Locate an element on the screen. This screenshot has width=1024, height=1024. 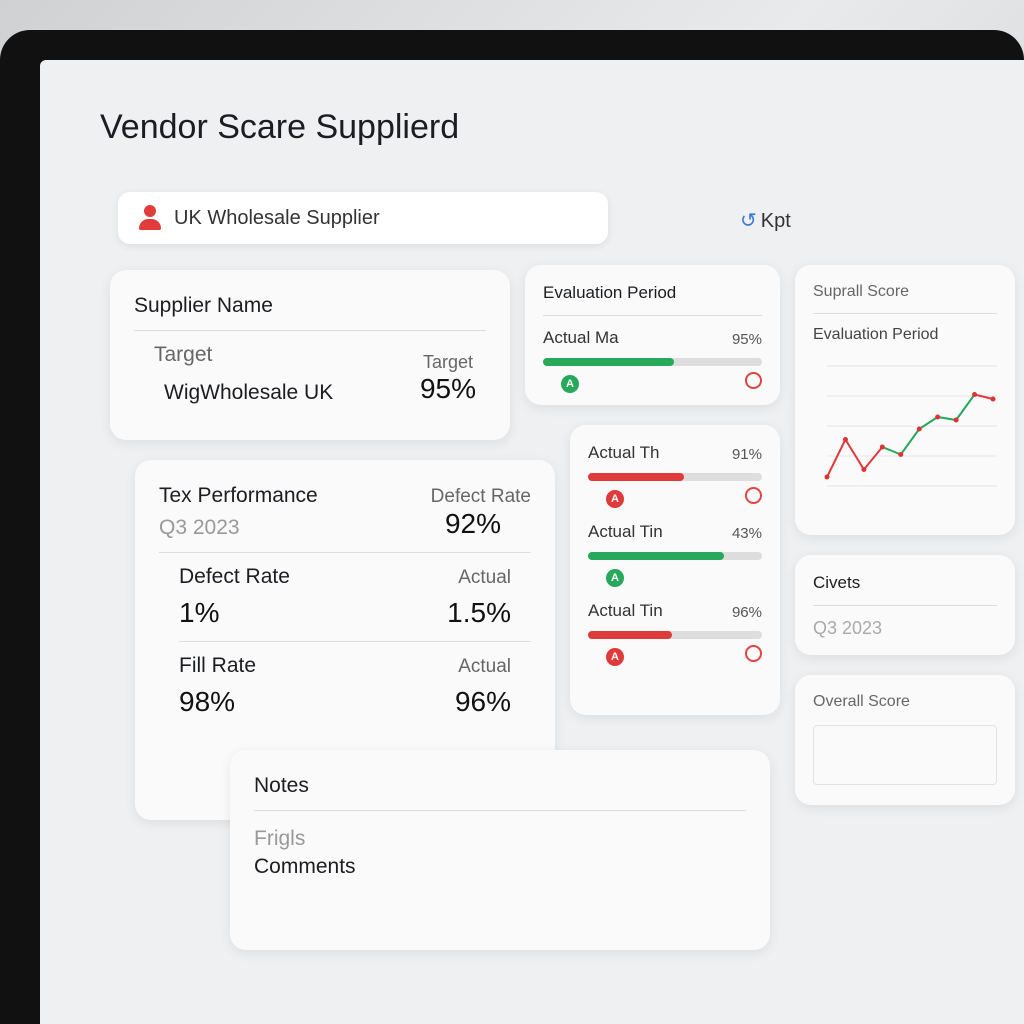
notes-comments: Comments is located at coordinates (305, 866).